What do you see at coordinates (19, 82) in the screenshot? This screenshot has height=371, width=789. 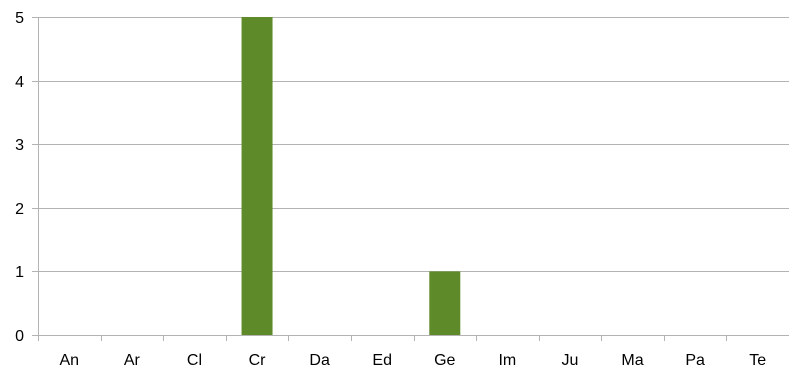 I see `y-tick-label: 4` at bounding box center [19, 82].